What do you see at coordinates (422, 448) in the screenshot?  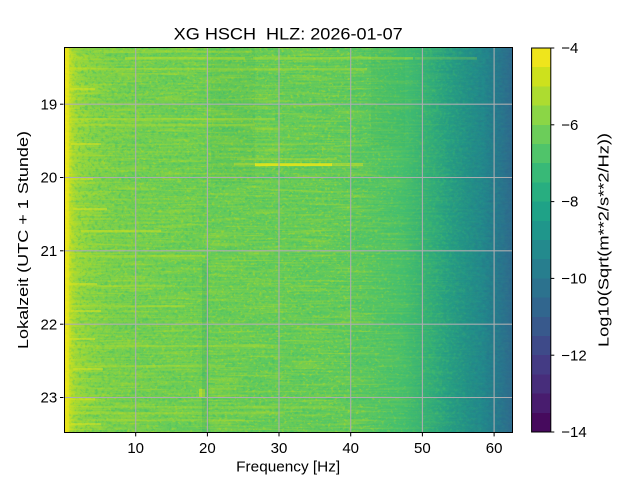 I see `svg-text: 50` at bounding box center [422, 448].